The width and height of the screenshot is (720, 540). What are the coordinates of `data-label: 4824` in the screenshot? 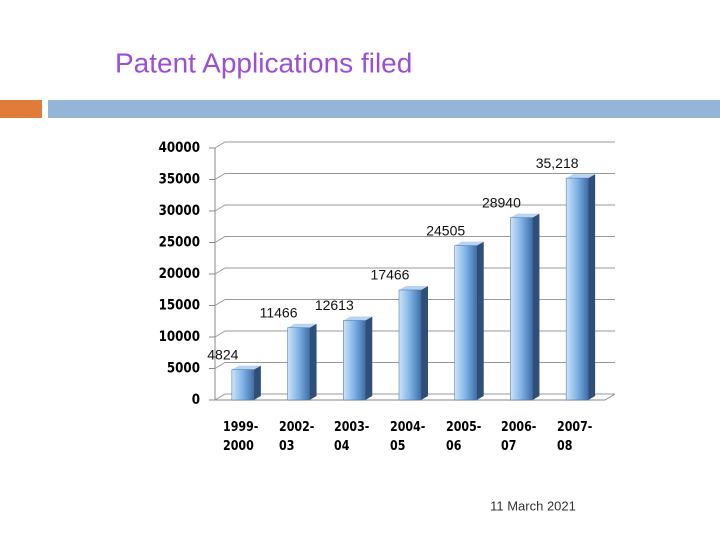 It's located at (222, 354).